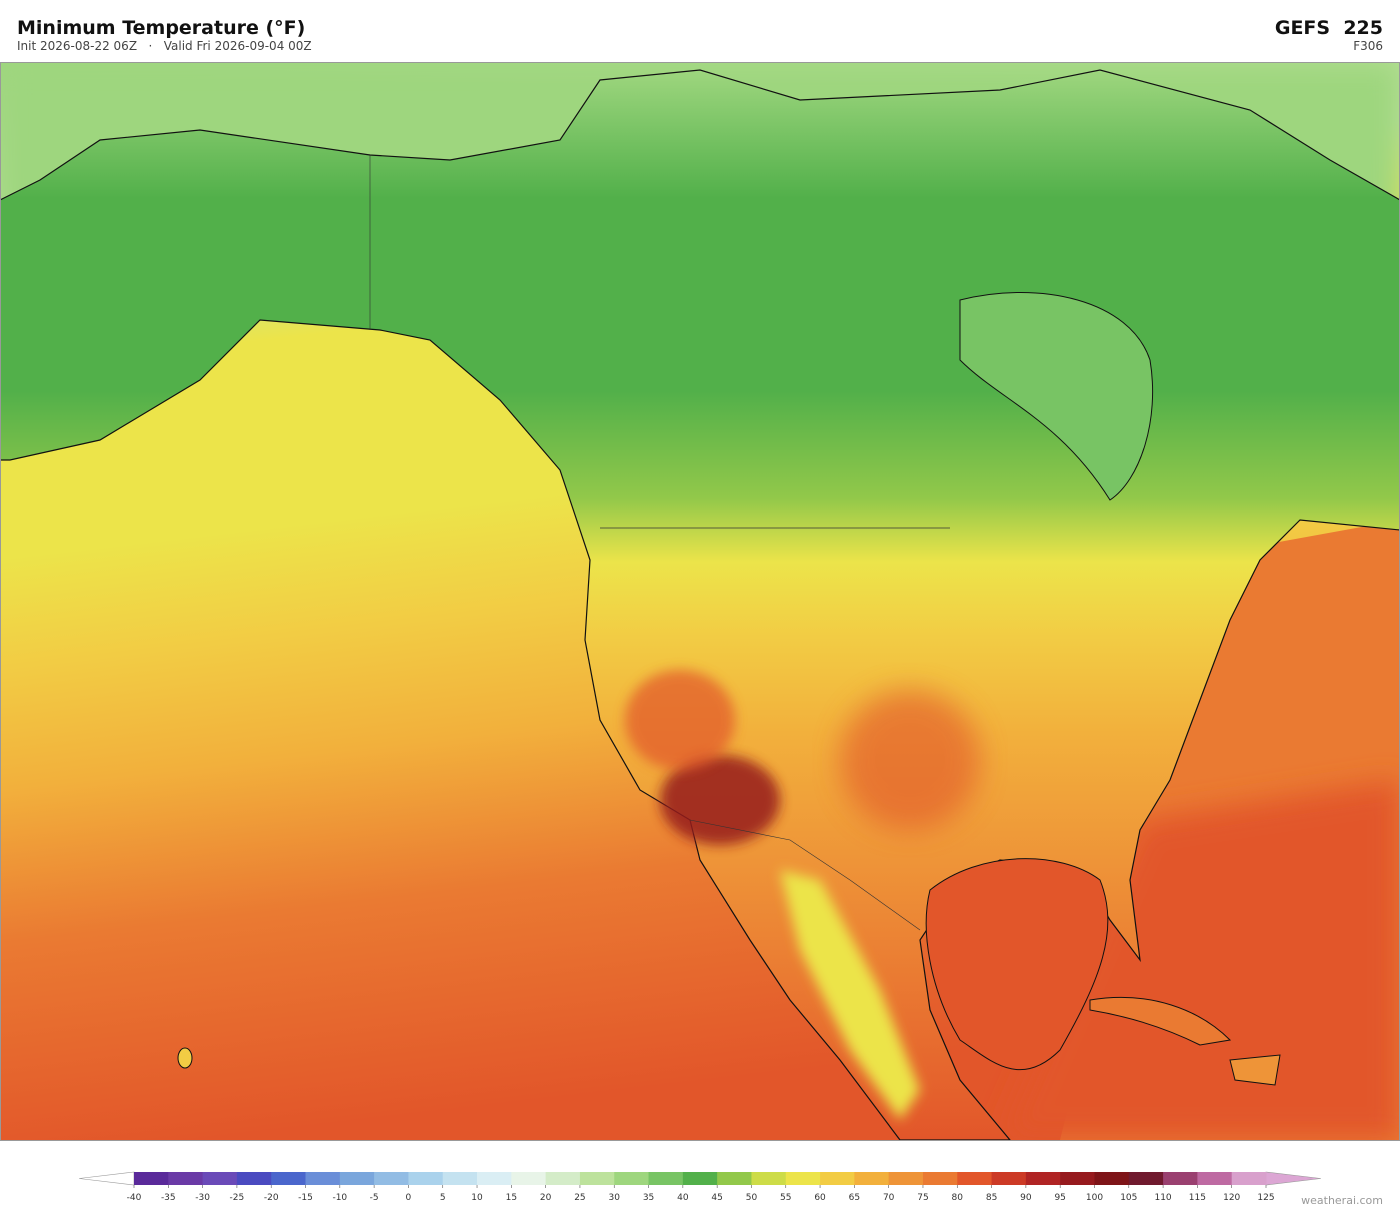  I want to click on colorbar-tick-label: 70, so click(889, 1198).